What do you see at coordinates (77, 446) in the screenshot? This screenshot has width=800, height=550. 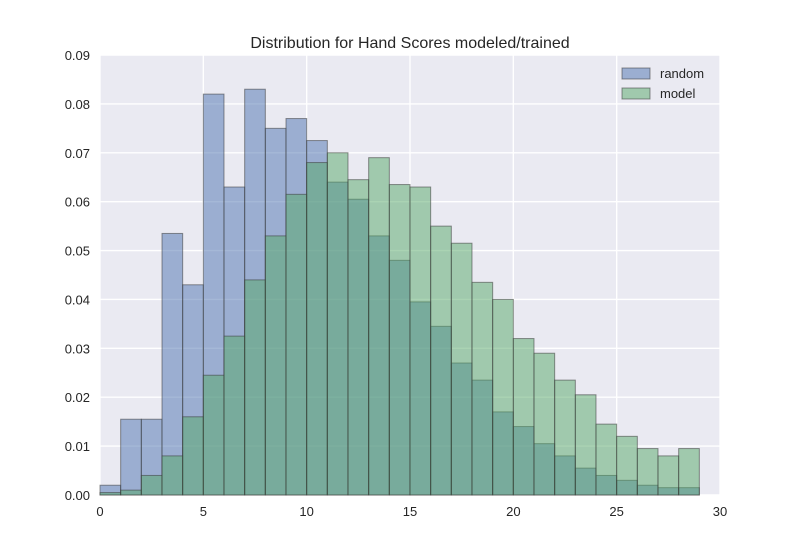 I see `y-tick-label: 0.01` at bounding box center [77, 446].